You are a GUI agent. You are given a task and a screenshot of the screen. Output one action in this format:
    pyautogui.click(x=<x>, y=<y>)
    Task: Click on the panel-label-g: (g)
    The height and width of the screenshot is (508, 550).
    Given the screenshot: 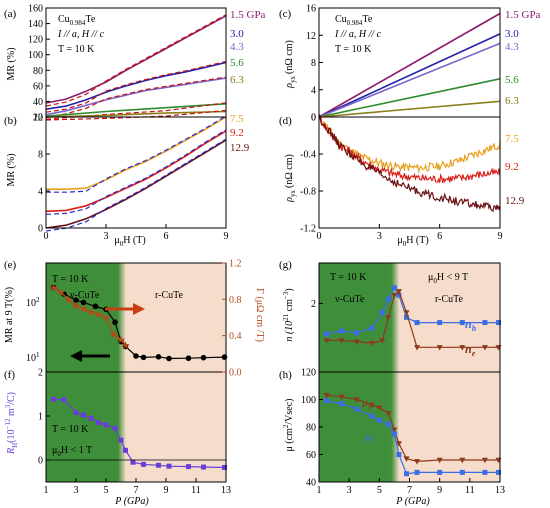 What is the action you would take?
    pyautogui.click(x=285, y=265)
    